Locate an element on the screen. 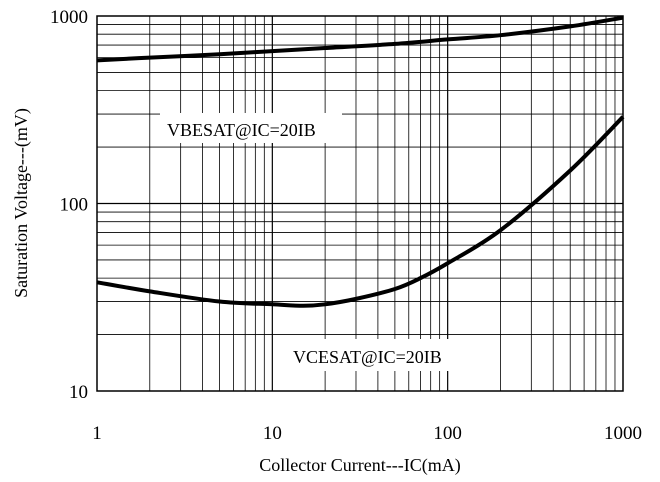  annotation-vbesat: VBESAT@IC=20IB is located at coordinates (241, 130).